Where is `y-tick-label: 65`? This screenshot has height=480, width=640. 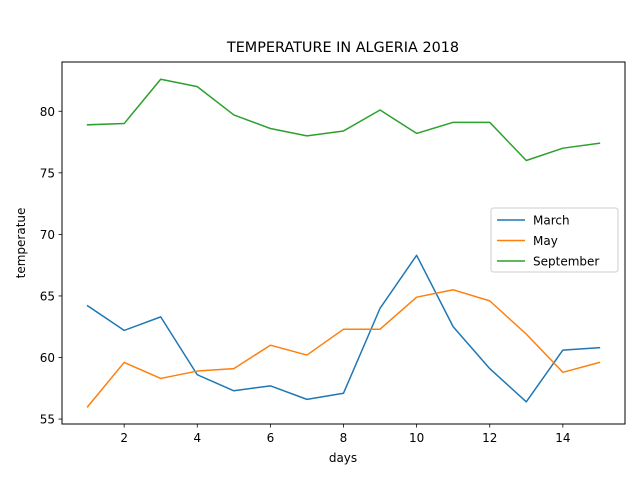
y-tick-label: 65 is located at coordinates (47, 296).